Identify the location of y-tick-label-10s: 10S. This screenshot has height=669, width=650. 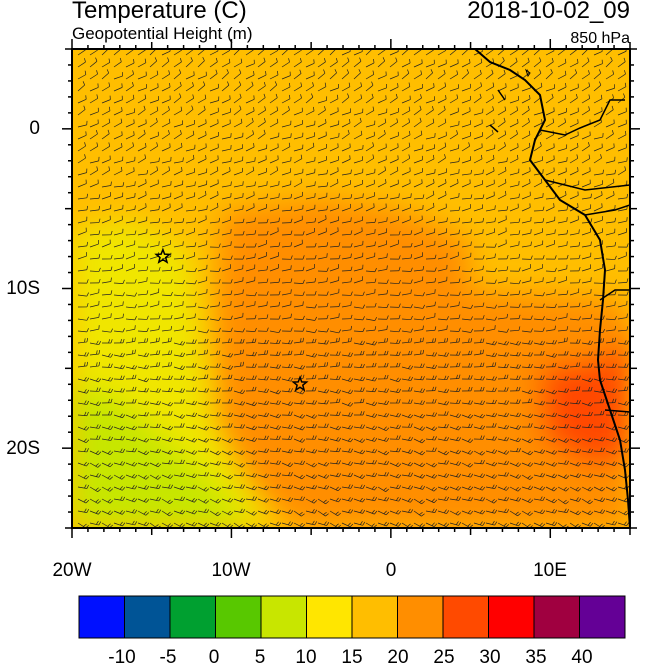
(20, 289).